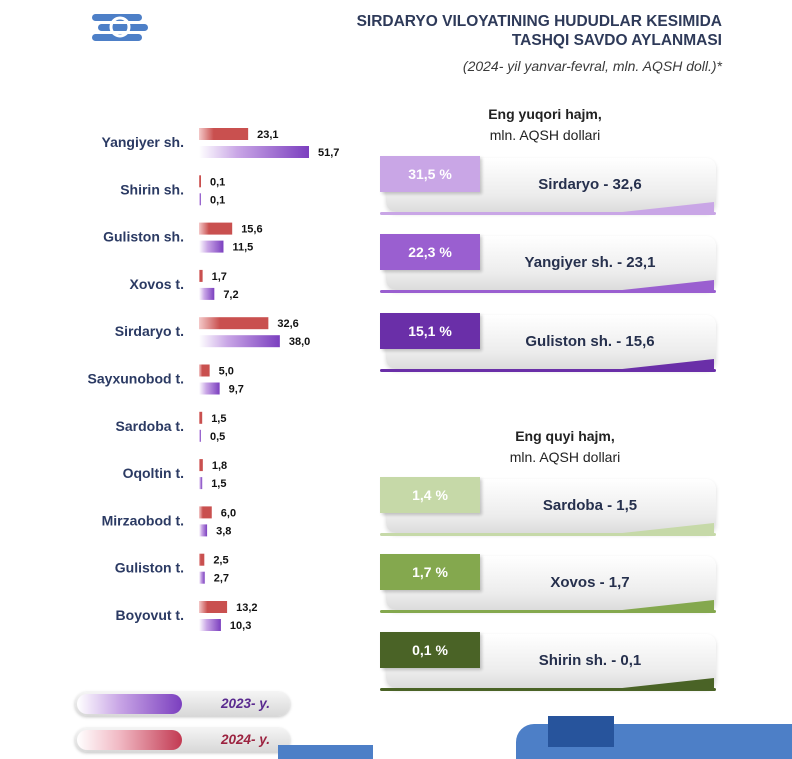  I want to click on category-label: Guliston t., so click(149, 568).